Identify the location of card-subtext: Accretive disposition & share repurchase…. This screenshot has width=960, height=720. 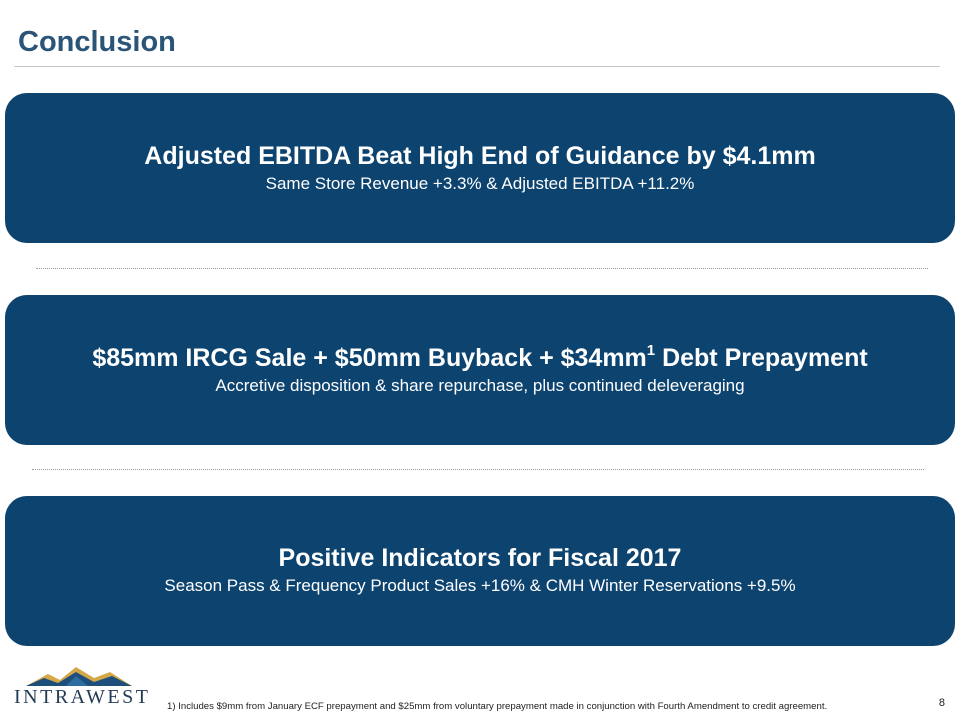
(480, 385).